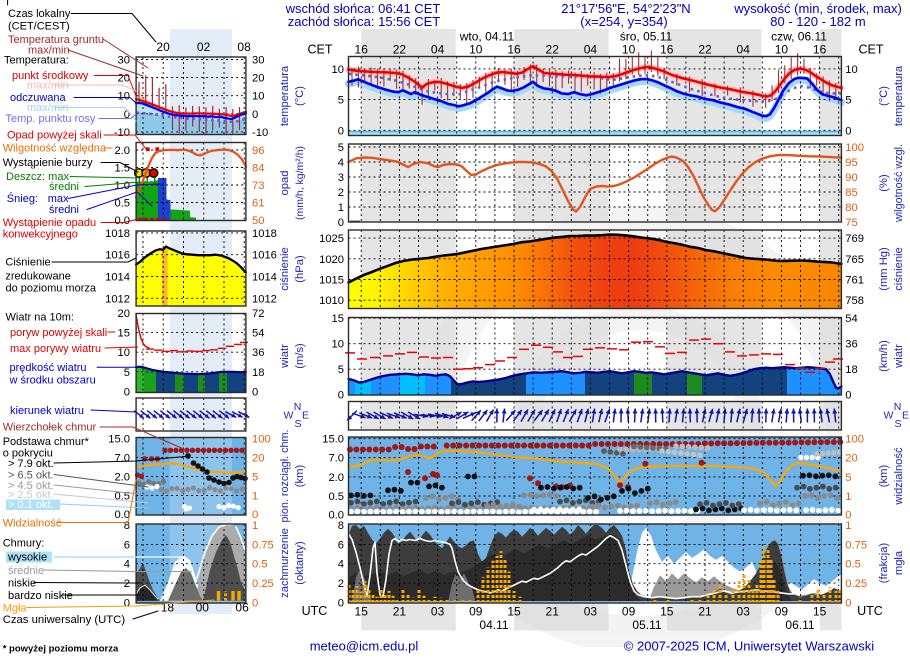  I want to click on svg-text: 1.0, so click(122, 186).